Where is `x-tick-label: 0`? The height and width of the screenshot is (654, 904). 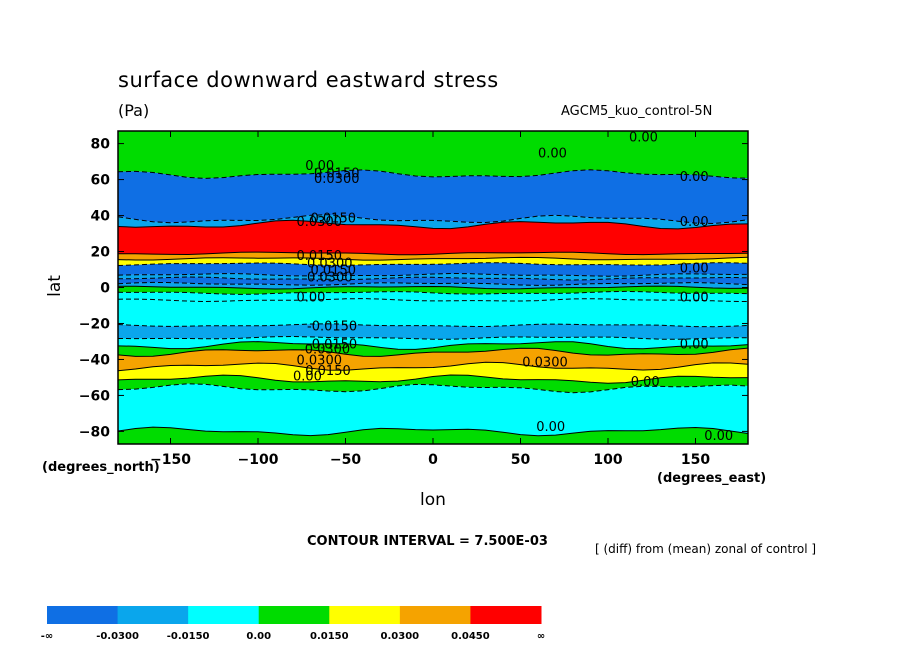
x-tick-label: 0 is located at coordinates (433, 460).